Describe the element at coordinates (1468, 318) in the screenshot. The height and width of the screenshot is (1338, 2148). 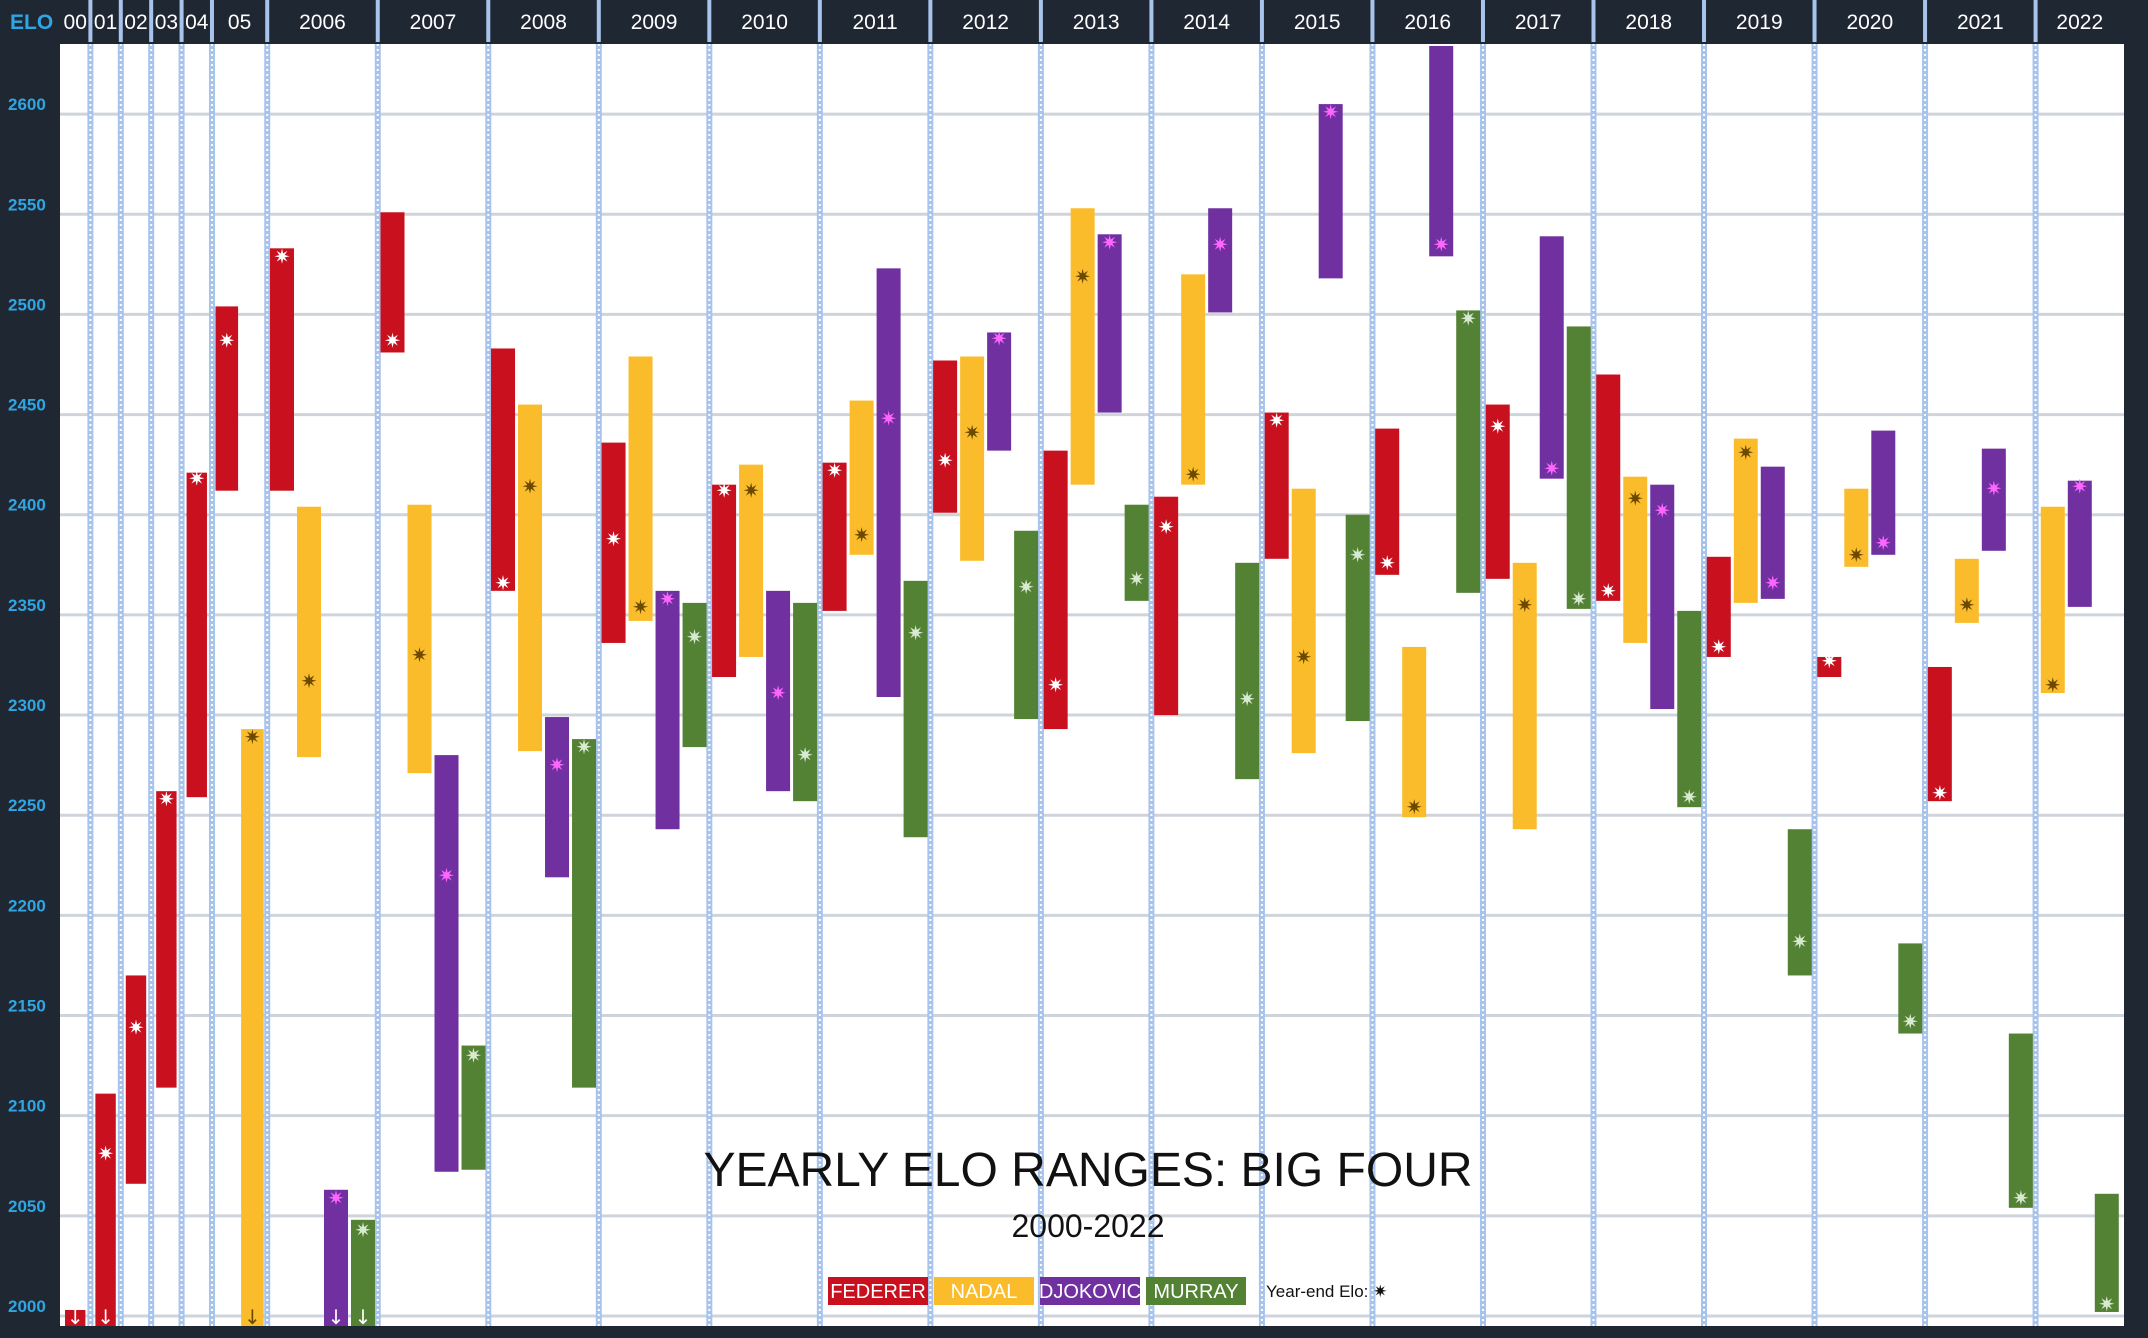
I see `year-end-marker-2016-murray: ✷` at that location.